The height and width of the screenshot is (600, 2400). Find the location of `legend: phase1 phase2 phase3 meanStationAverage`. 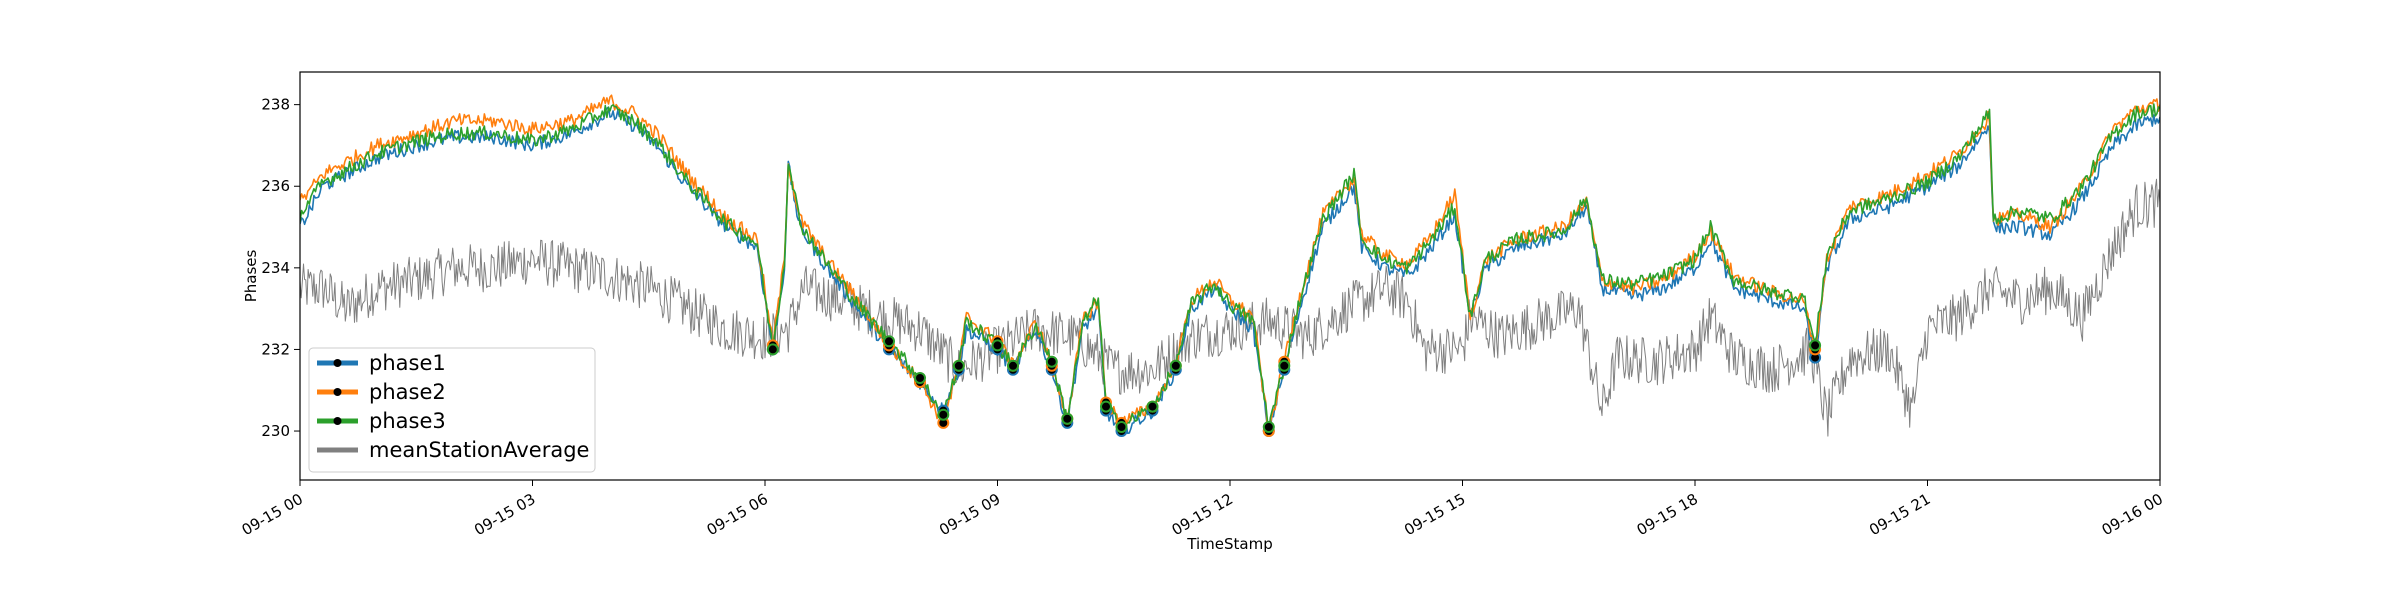

legend: phase1 phase2 phase3 meanStationAverage is located at coordinates (452, 410).